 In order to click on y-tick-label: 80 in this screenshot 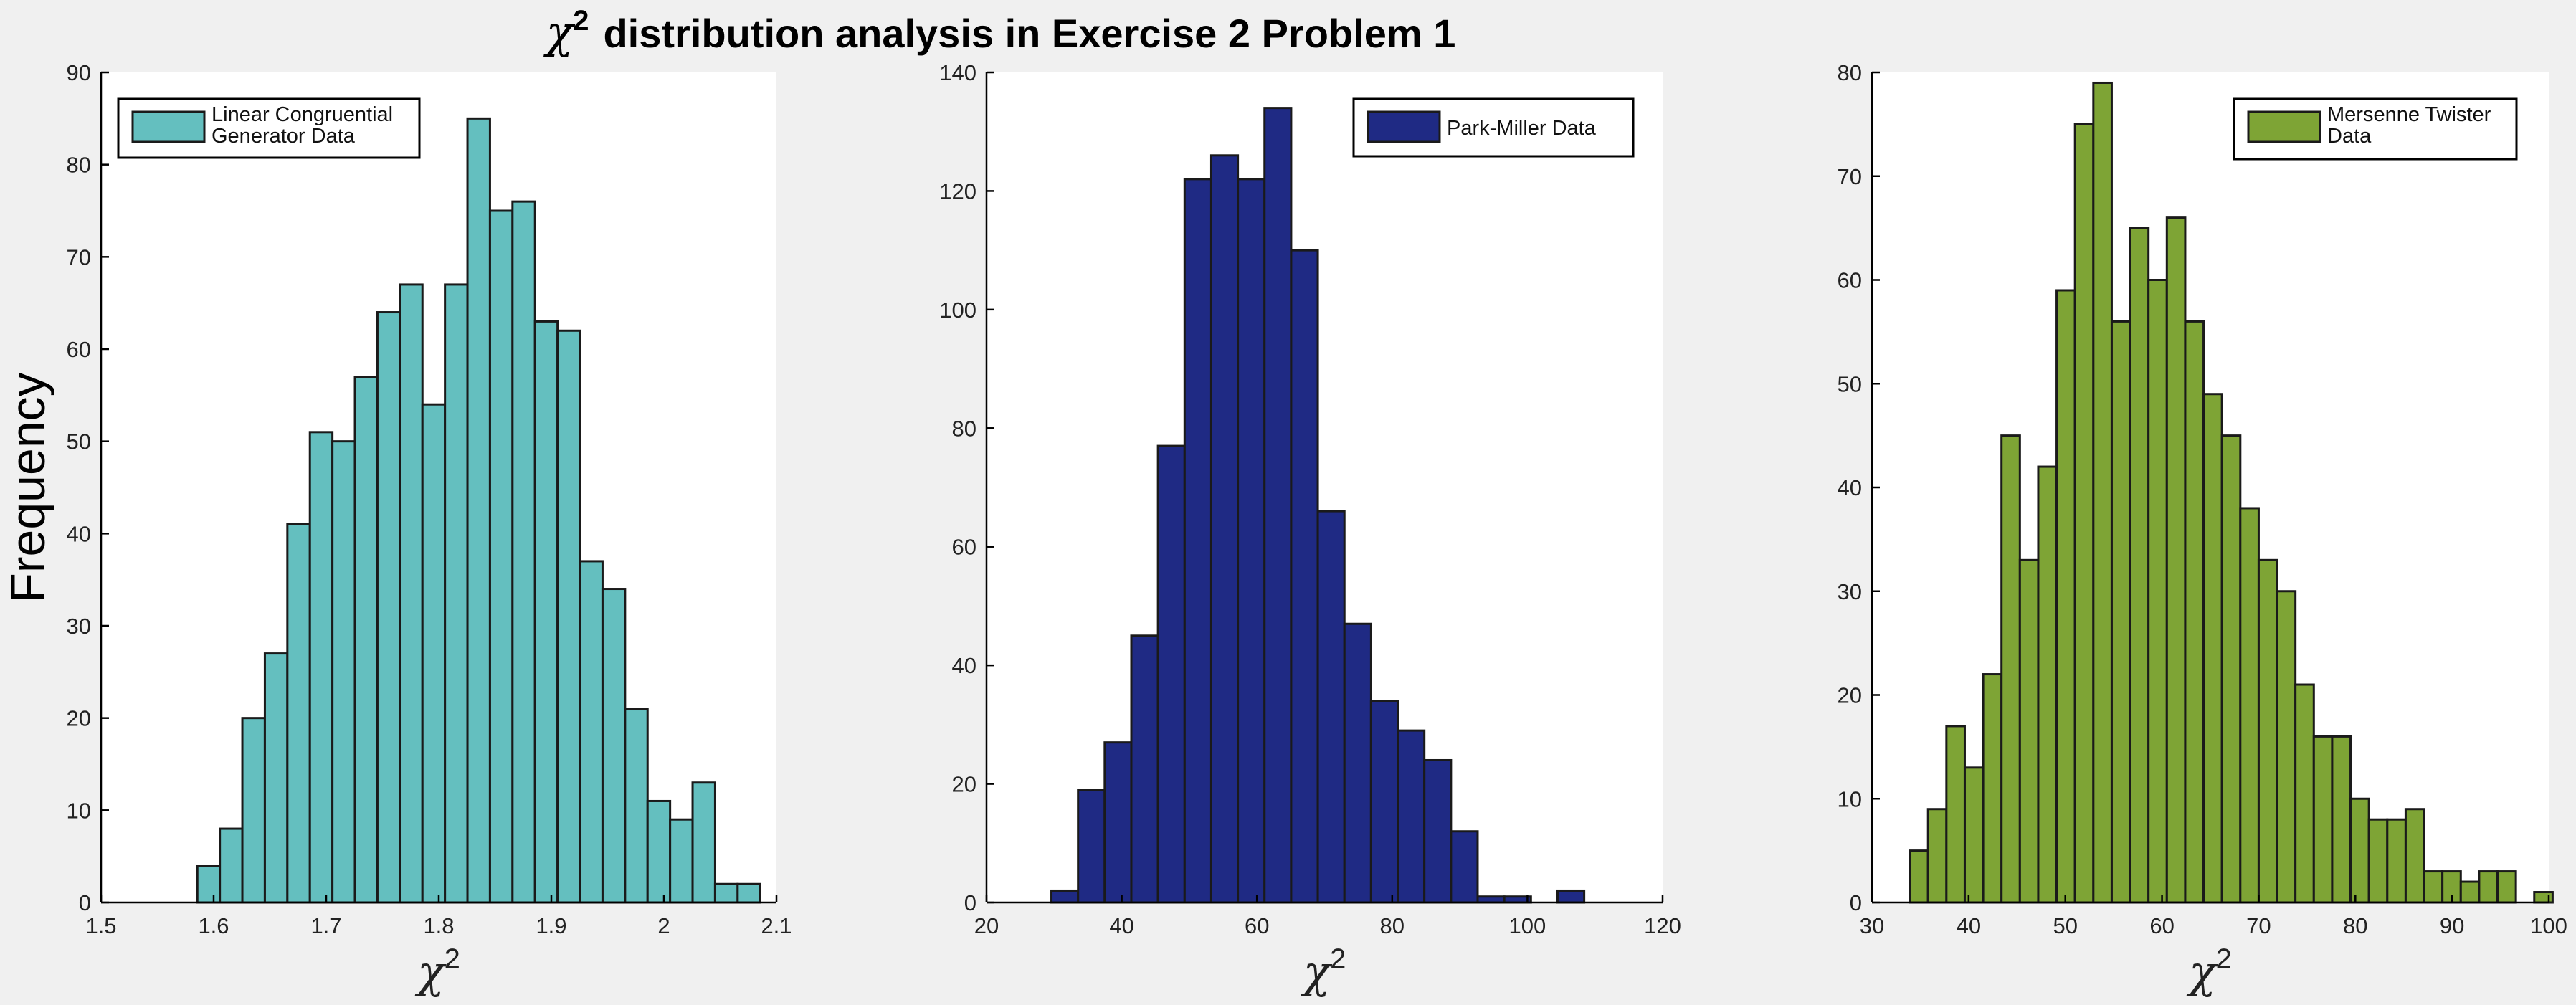, I will do `click(1850, 72)`.